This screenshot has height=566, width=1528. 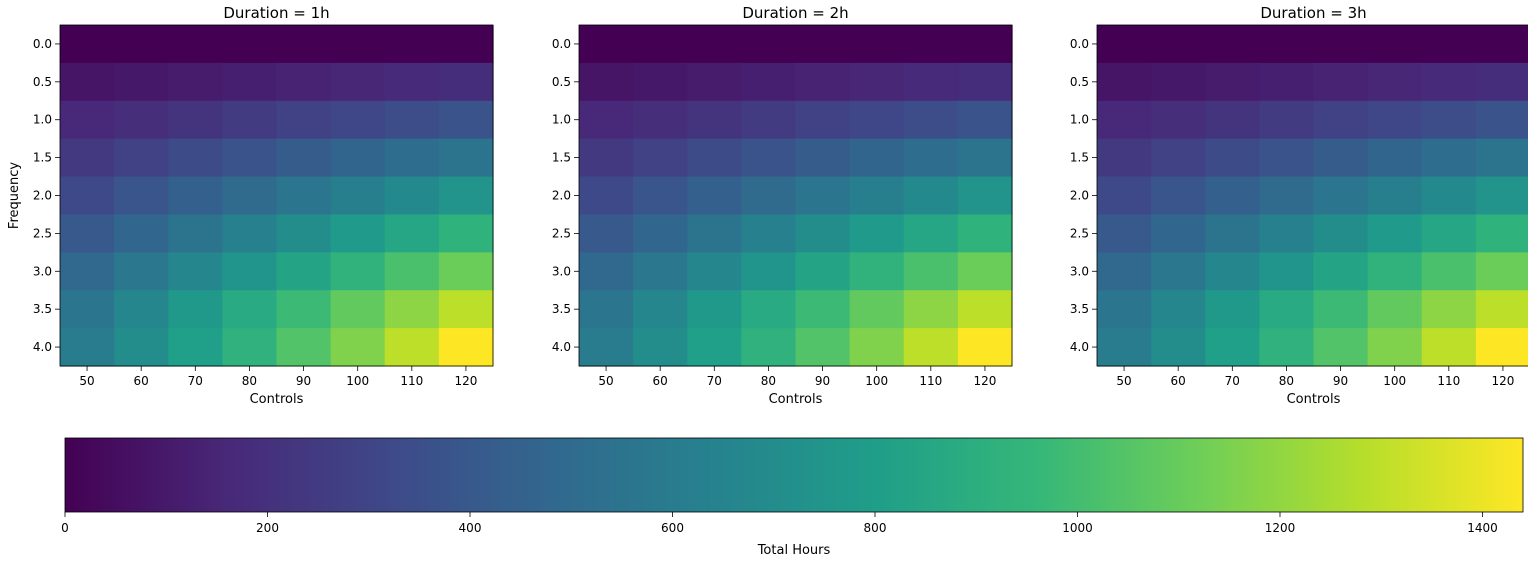 I want to click on y-tick-label: 4.0, so click(x=561, y=347).